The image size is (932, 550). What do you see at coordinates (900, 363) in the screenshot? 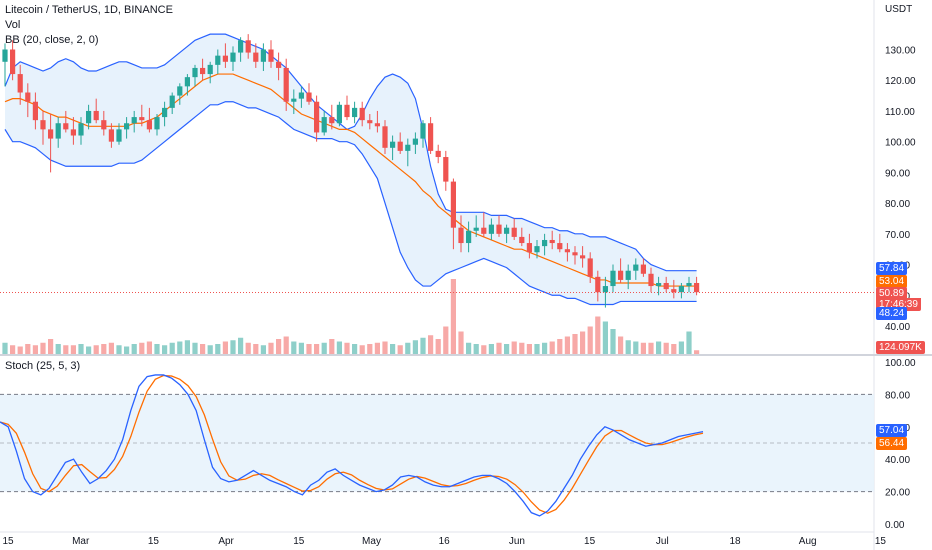
I see `stoch-tick-label: 100.00` at bounding box center [900, 363].